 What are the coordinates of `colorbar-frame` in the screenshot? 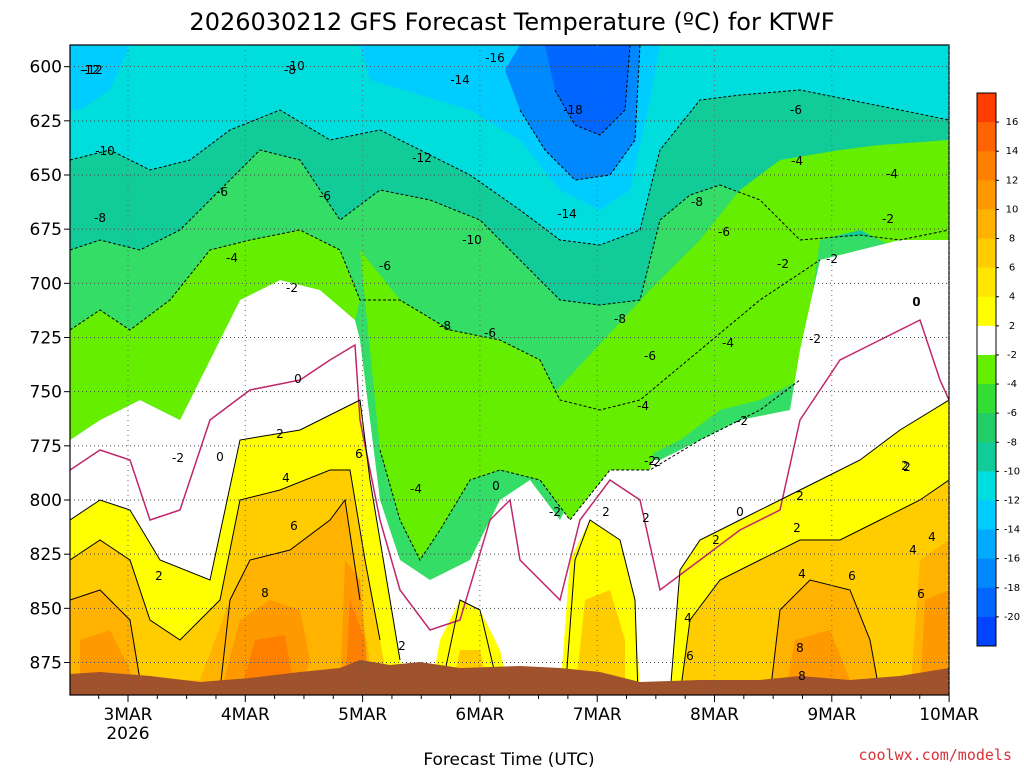 It's located at (986, 369).